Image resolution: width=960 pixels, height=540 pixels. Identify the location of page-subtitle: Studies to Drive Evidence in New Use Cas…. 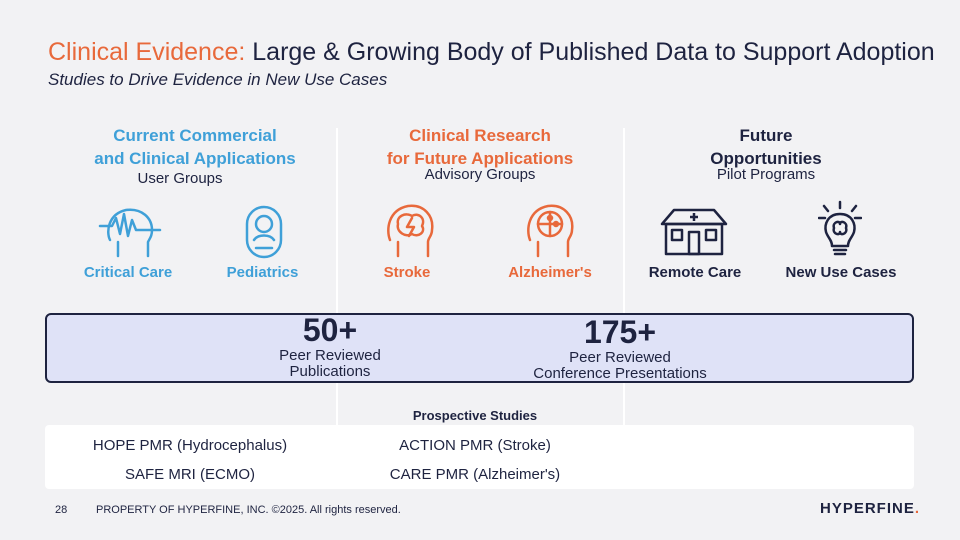
(218, 79).